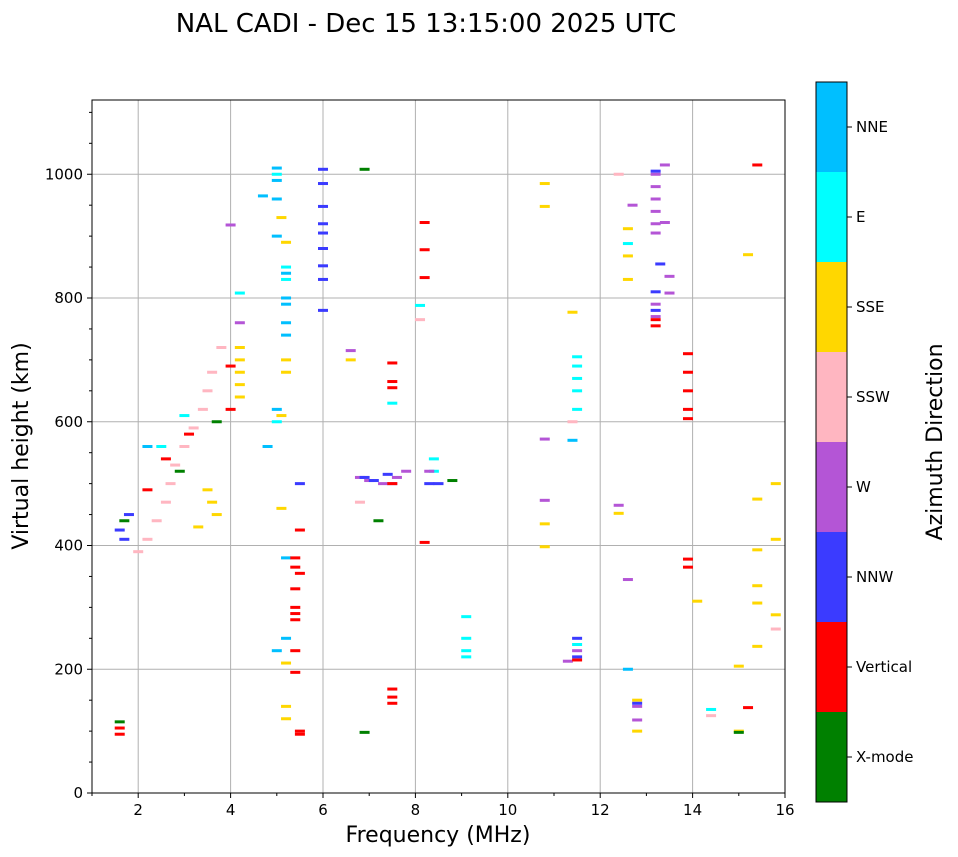 This screenshot has height=857, width=958. Describe the element at coordinates (68, 298) in the screenshot. I see `y-tick-label: 800` at that location.